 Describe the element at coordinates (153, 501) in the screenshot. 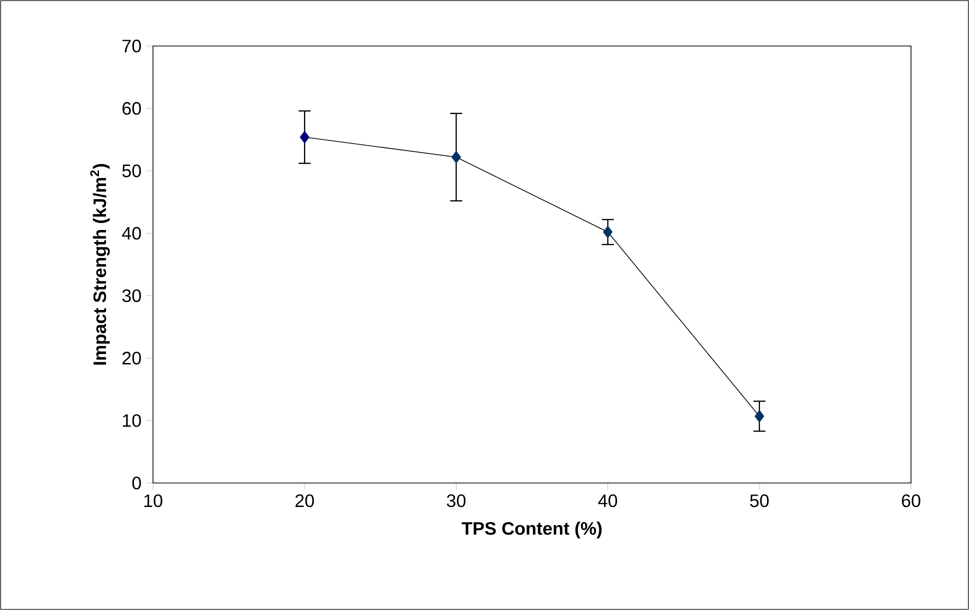

I see `x-tick-label: 10` at that location.